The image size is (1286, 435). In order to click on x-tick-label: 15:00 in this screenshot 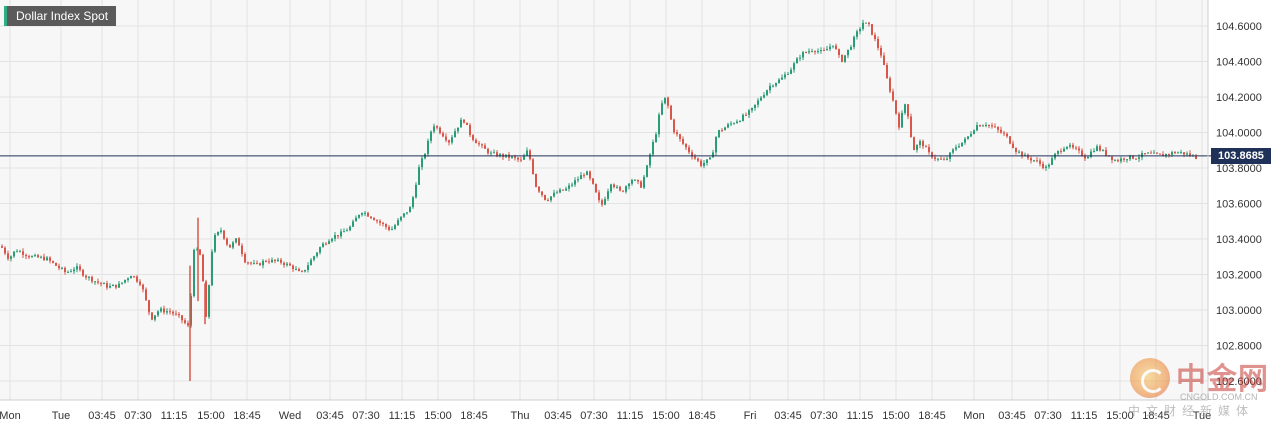, I will do `click(1120, 416)`.